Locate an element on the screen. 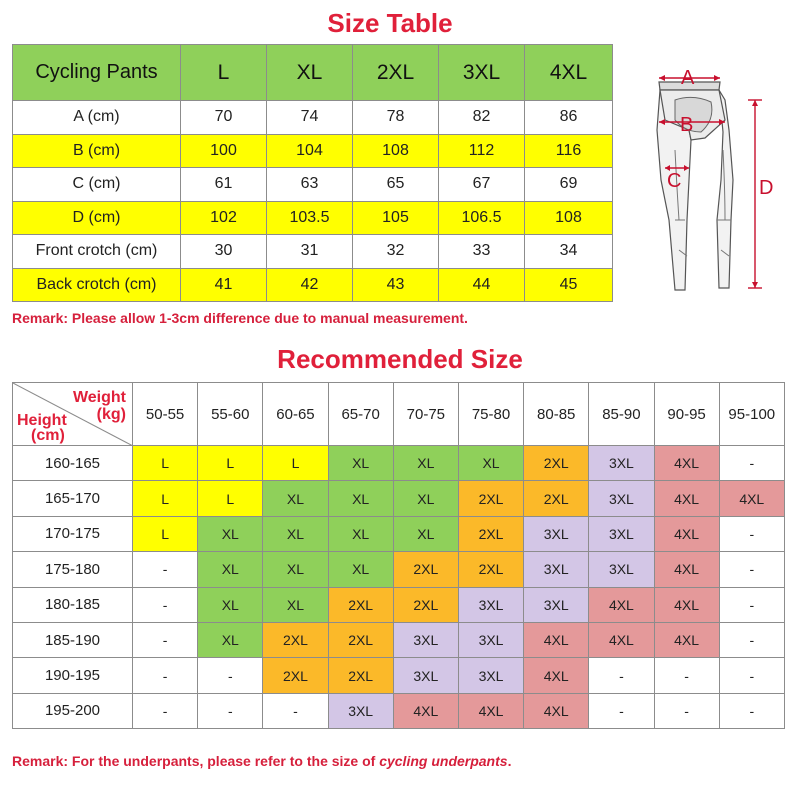  height-row: 160-165 L L L XL XL XL 2XL 3XL 4XL - is located at coordinates (398, 463).